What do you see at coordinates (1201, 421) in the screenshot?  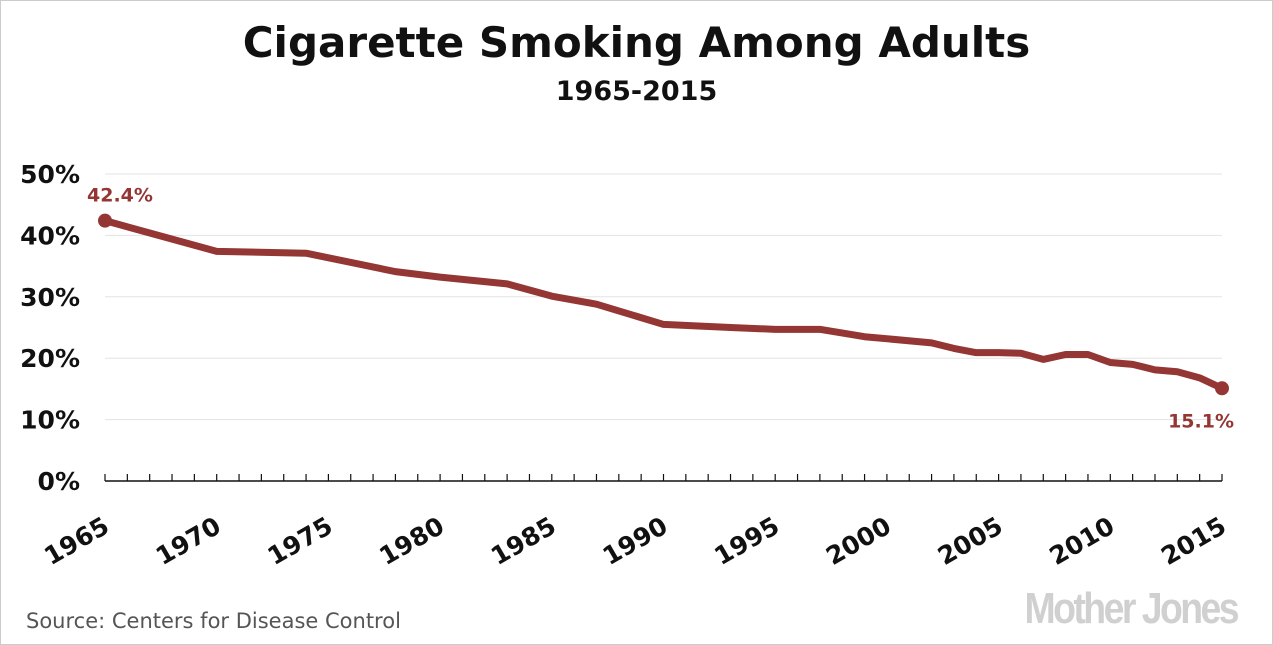 I see `data-label: 15.1%` at bounding box center [1201, 421].